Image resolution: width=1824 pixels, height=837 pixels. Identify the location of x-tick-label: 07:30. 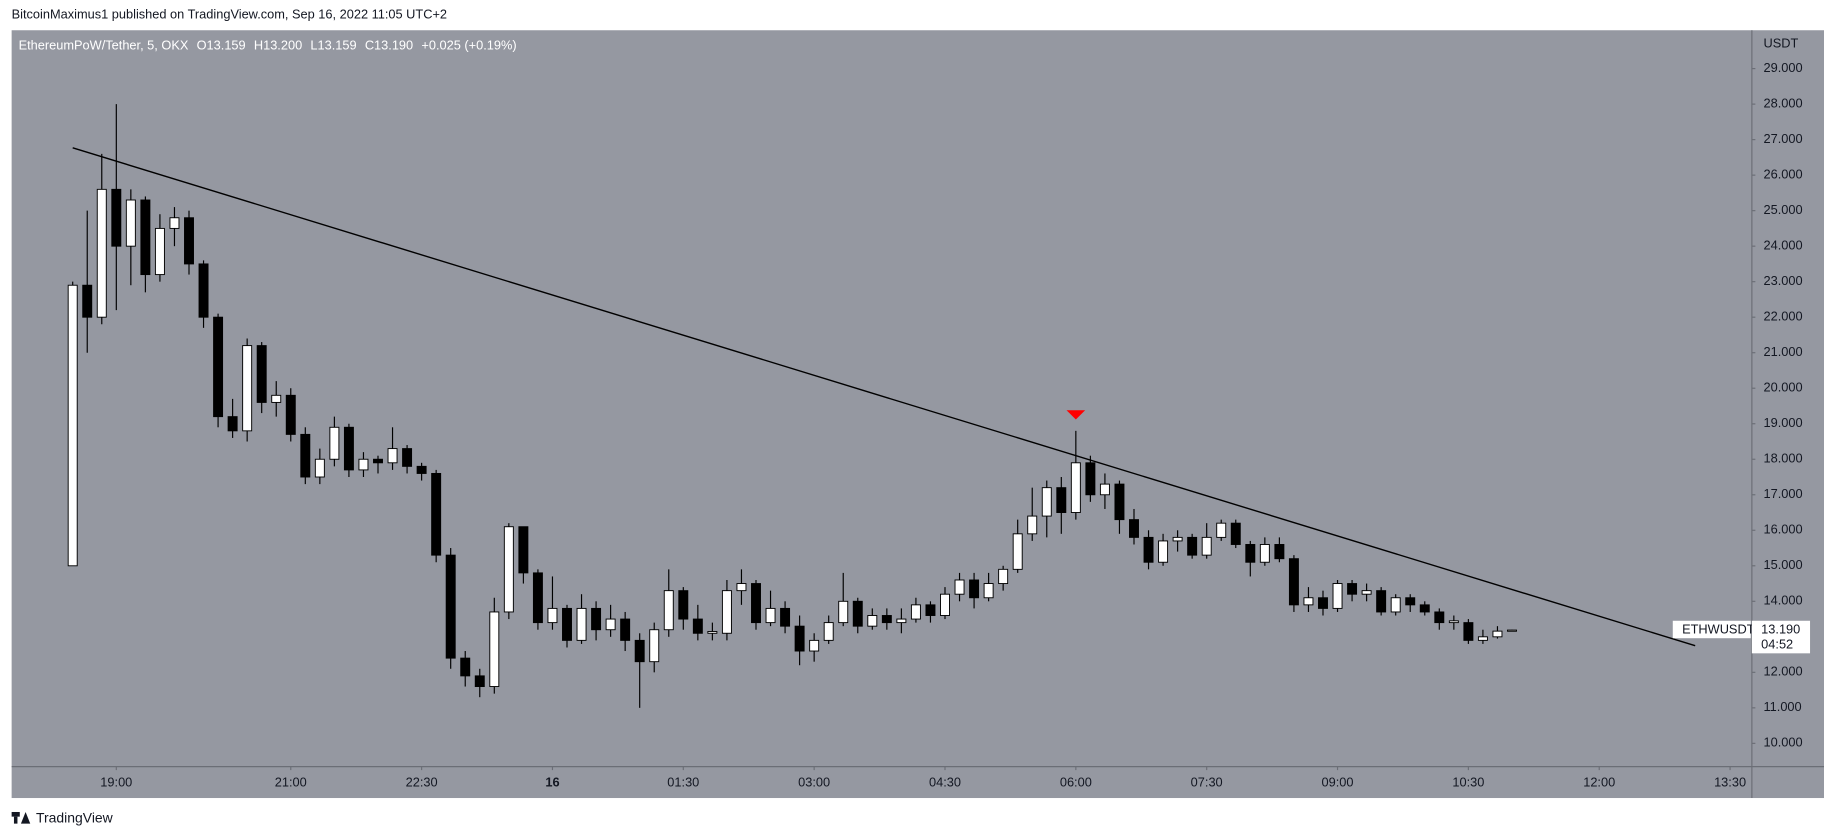
(1207, 781).